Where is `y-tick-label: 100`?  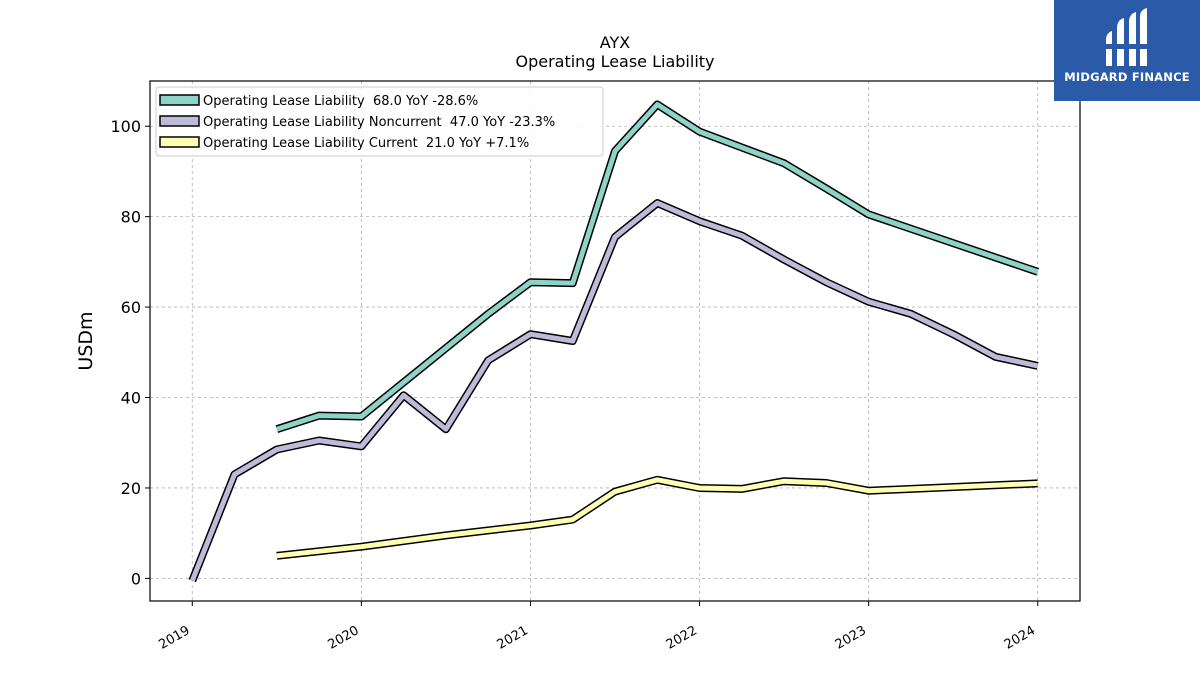 y-tick-label: 100 is located at coordinates (125, 126).